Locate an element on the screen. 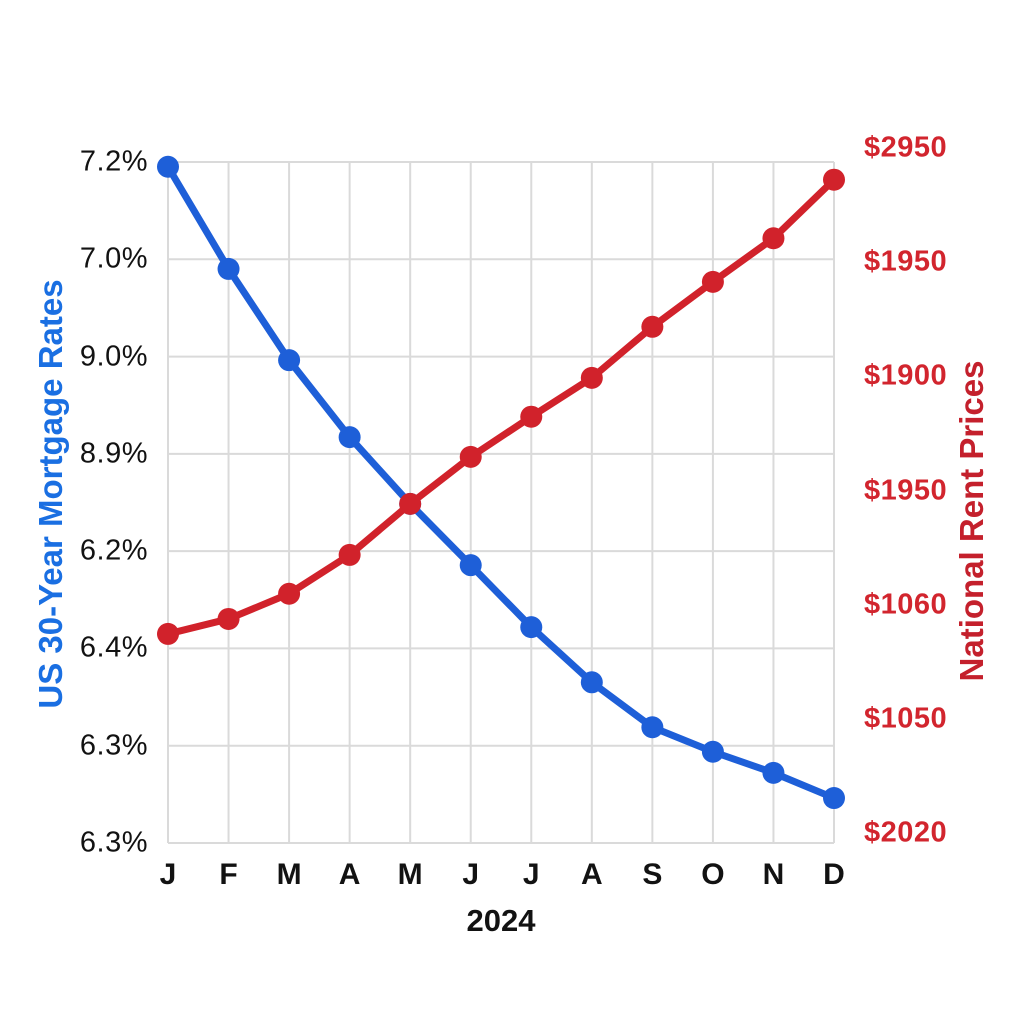  right-axis-tick-label: $1050 is located at coordinates (906, 718).